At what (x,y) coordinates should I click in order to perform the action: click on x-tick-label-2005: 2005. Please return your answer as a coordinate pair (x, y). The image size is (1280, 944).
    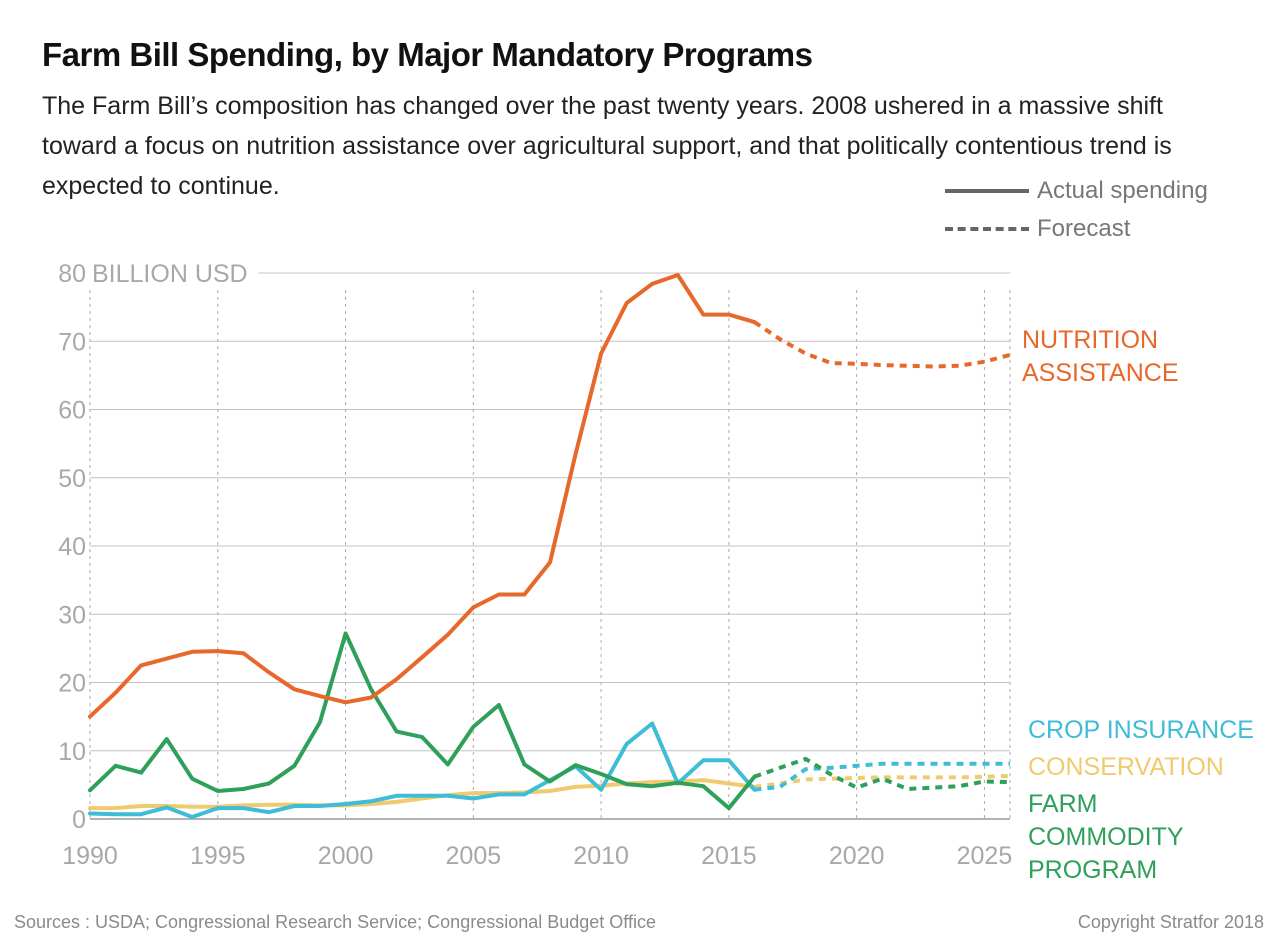
    Looking at the image, I should click on (474, 856).